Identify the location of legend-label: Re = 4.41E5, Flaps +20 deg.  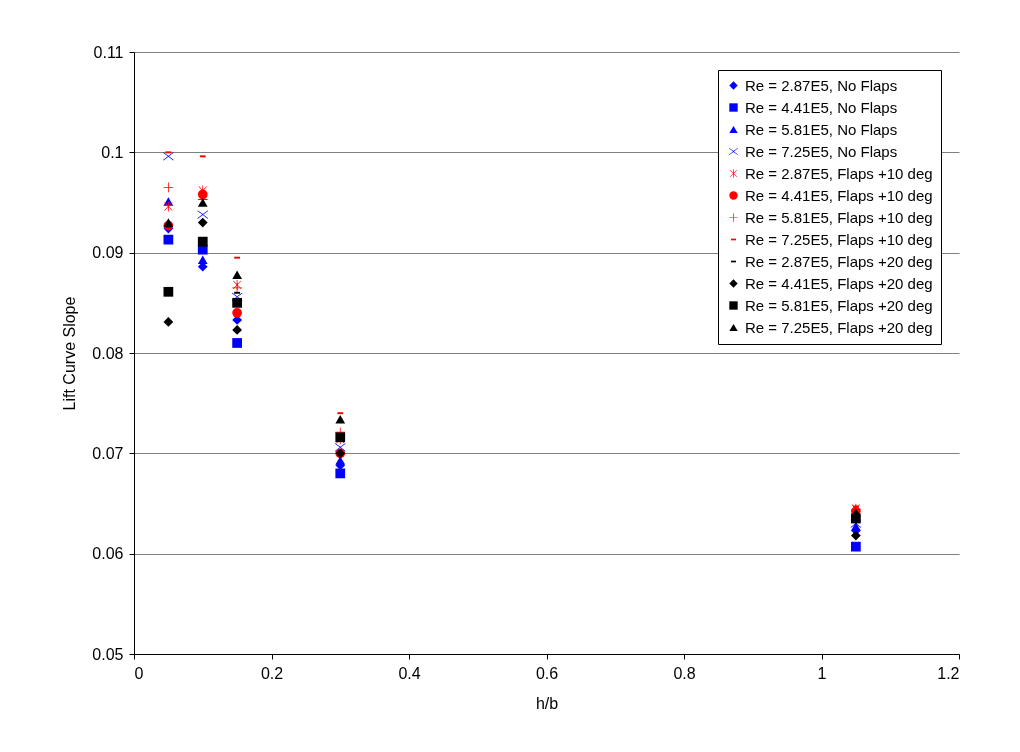
(839, 283).